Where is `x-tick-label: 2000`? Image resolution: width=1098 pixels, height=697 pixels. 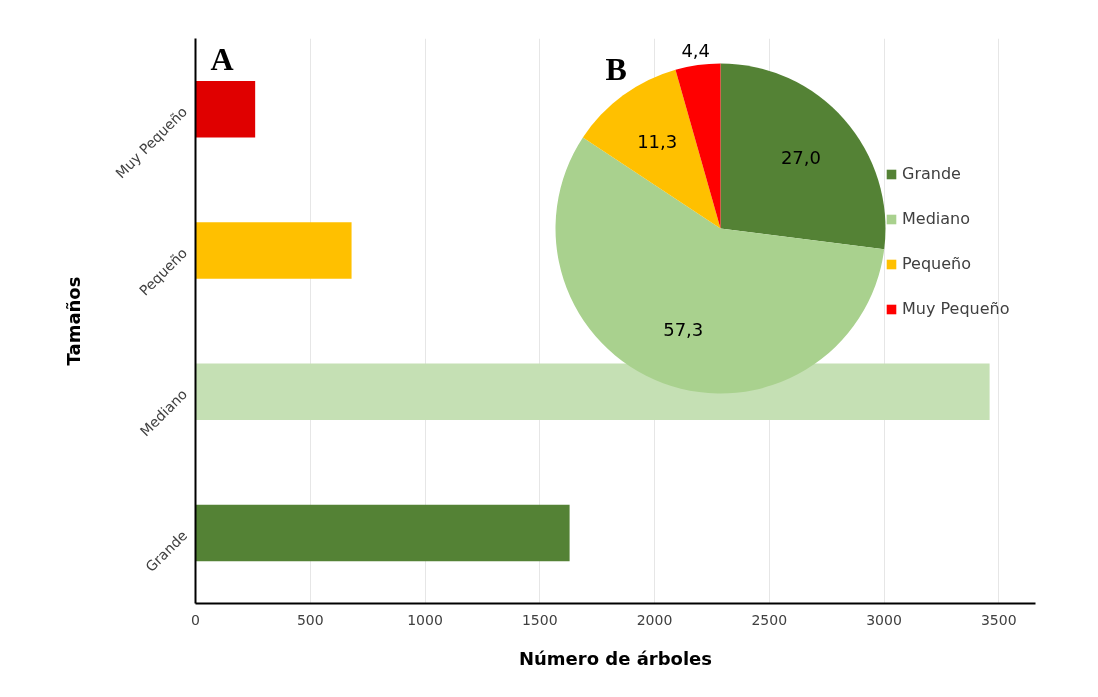 x-tick-label: 2000 is located at coordinates (654, 619).